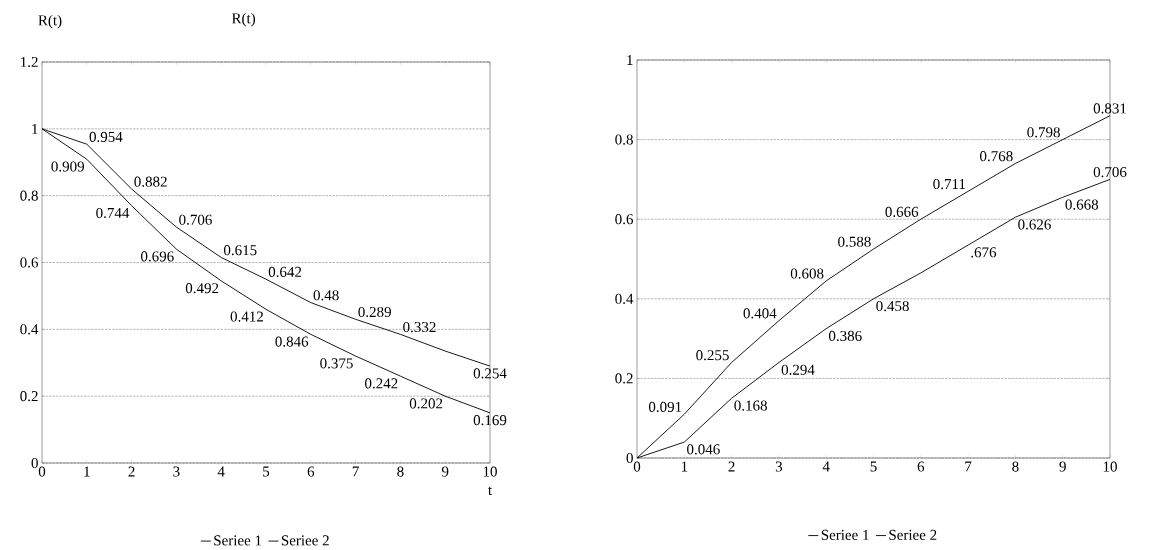  I want to click on annotation: 0.294, so click(798, 369).